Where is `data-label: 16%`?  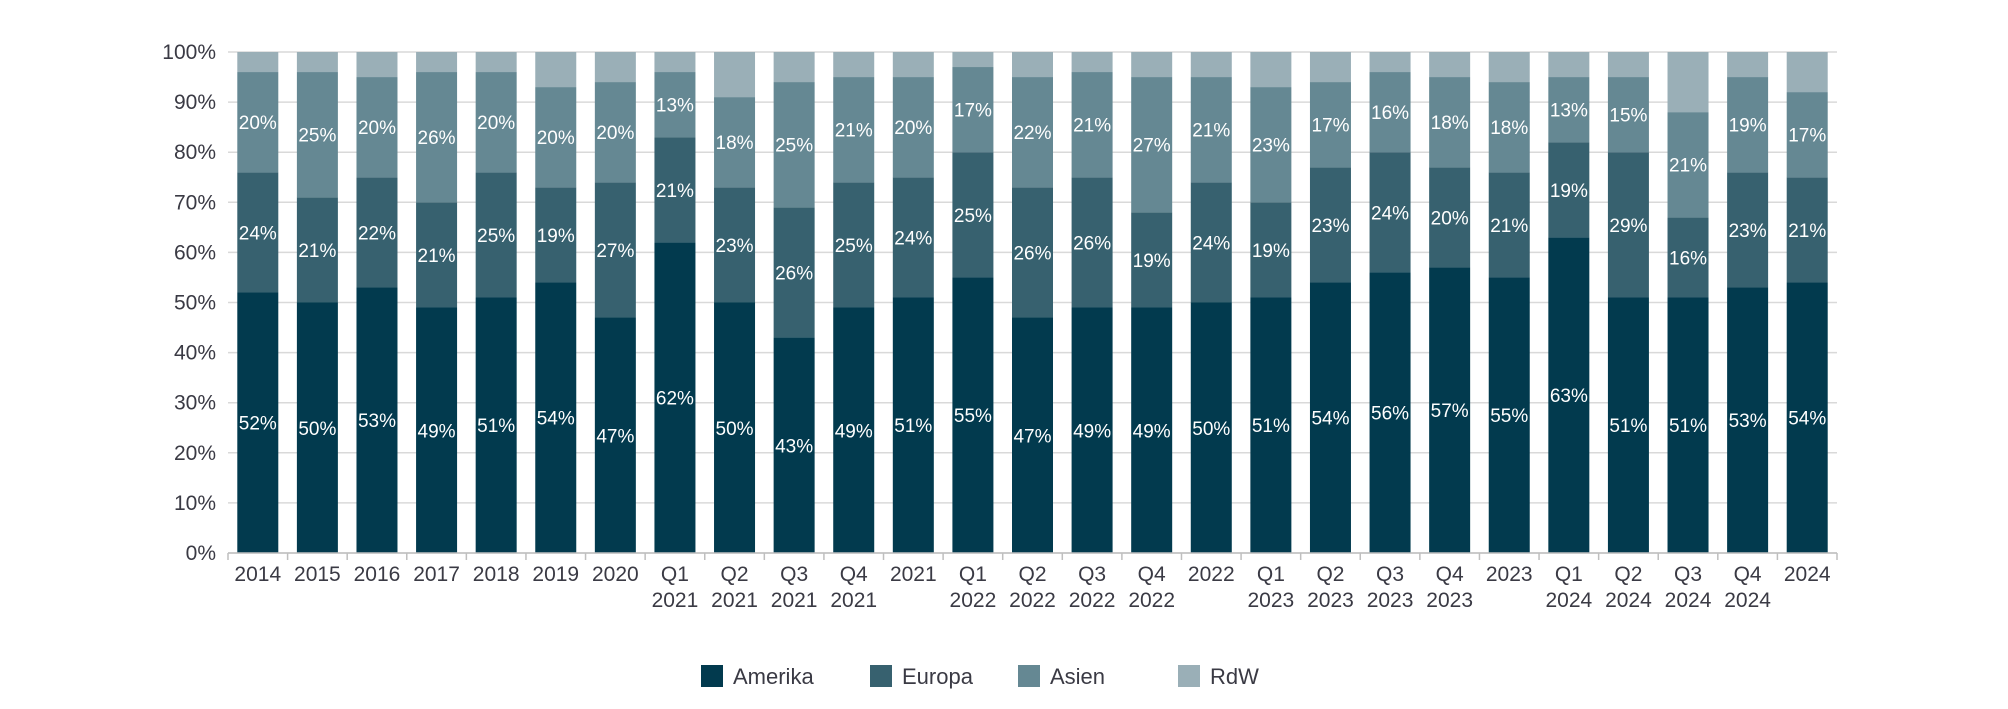
data-label: 16% is located at coordinates (1390, 113).